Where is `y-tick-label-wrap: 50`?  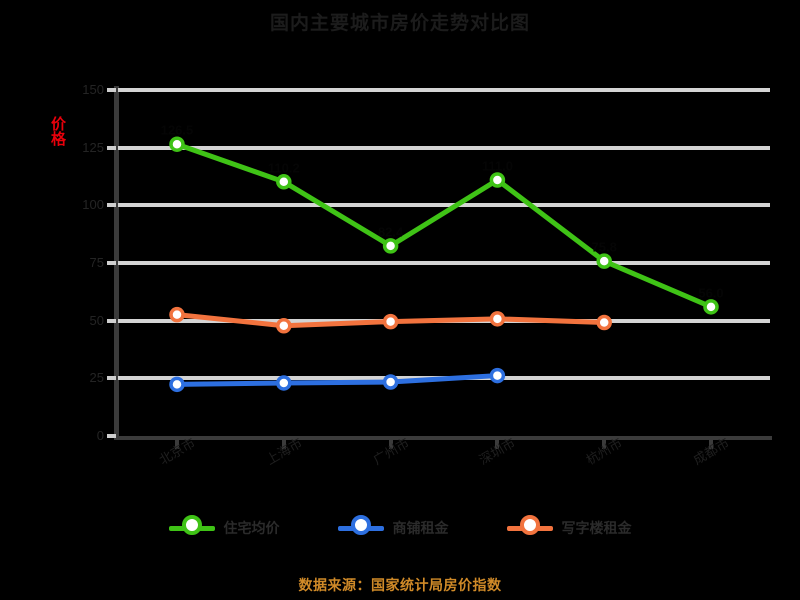 y-tick-label-wrap: 50 is located at coordinates (83, 321).